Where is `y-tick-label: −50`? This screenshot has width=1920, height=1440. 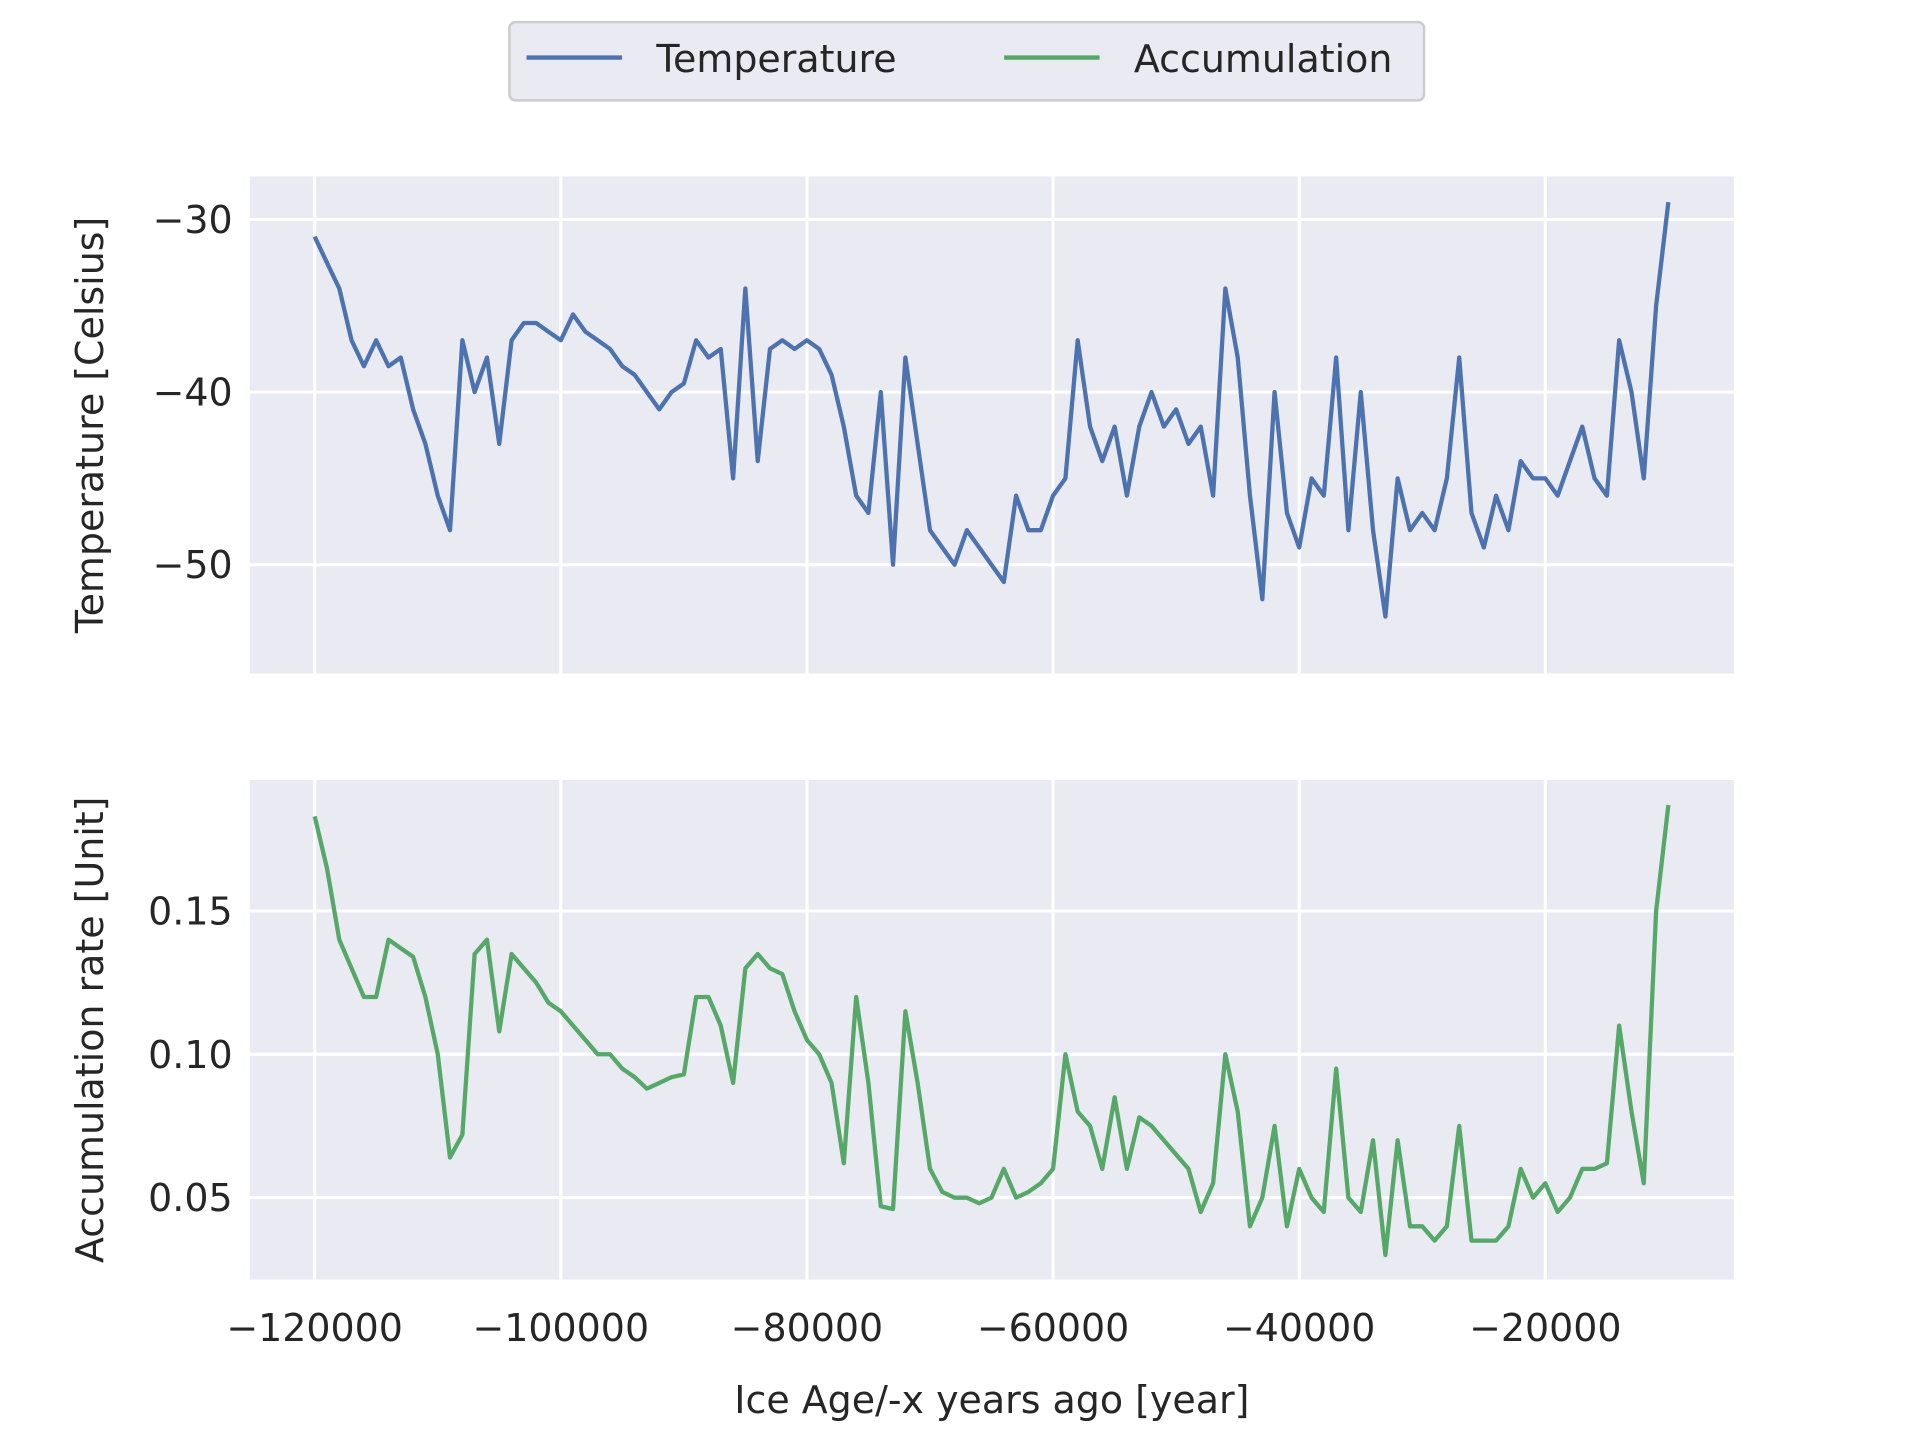 y-tick-label: −50 is located at coordinates (193, 565).